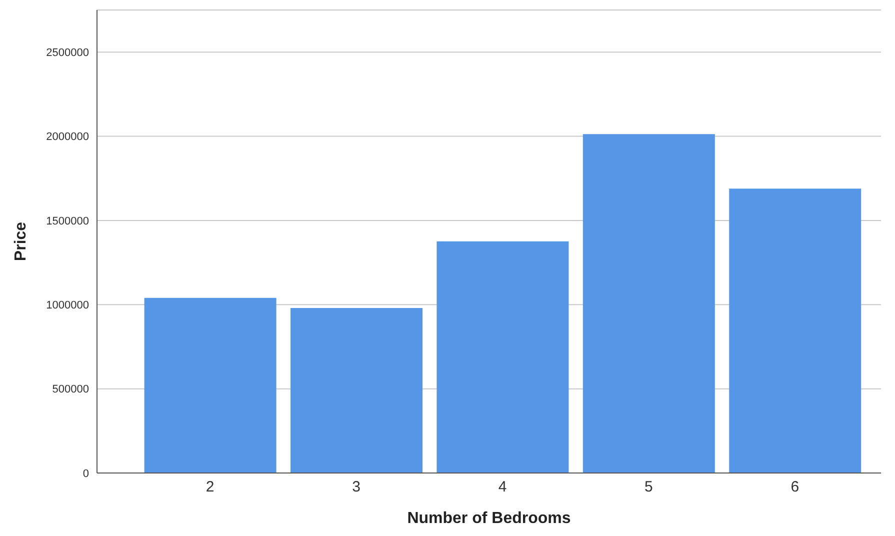 The image size is (895, 536). I want to click on y-axis-title: Price, so click(21, 242).